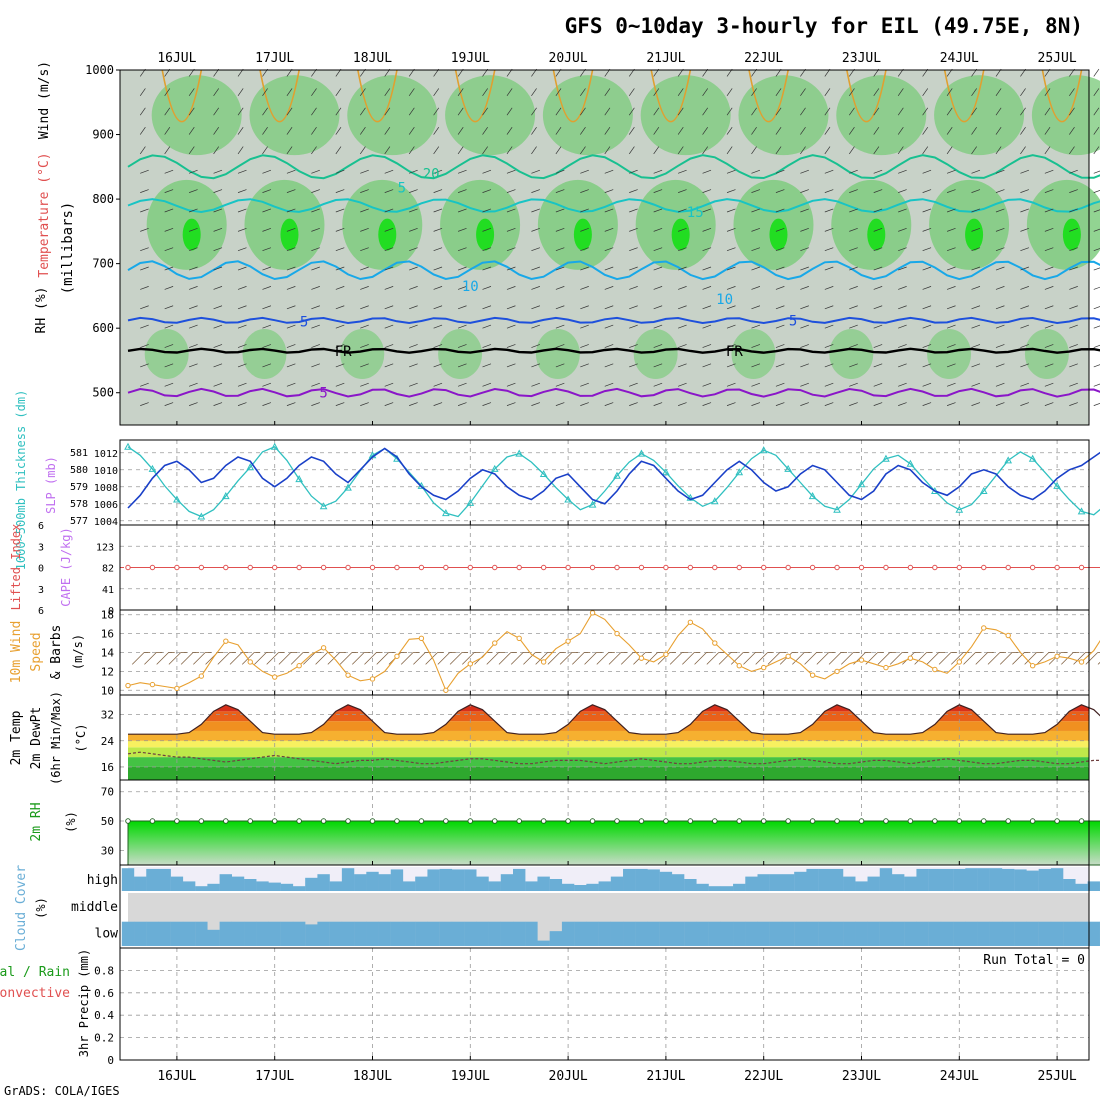 This screenshot has height=1100, width=1100. What do you see at coordinates (793, 321) in the screenshot?
I see `contour-label: 5` at bounding box center [793, 321].